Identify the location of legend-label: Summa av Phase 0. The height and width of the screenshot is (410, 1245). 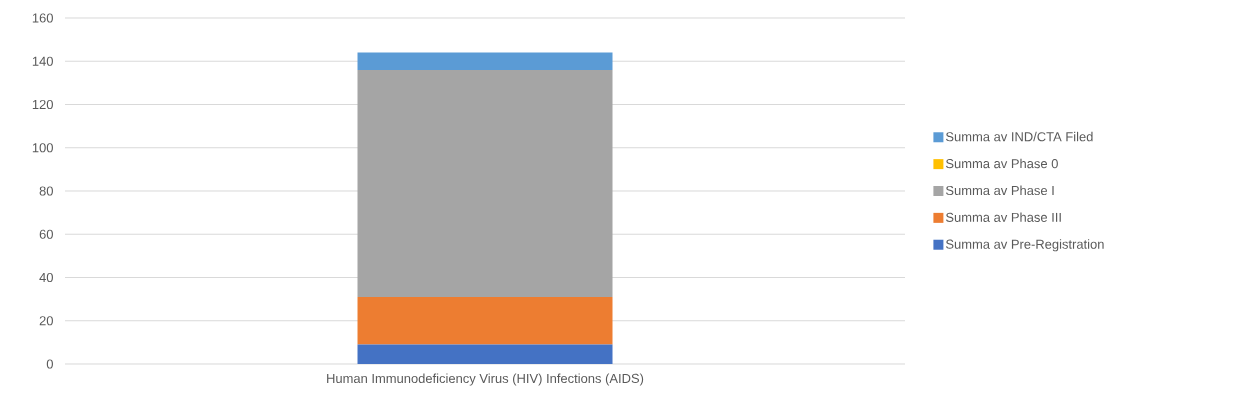
(1001, 163).